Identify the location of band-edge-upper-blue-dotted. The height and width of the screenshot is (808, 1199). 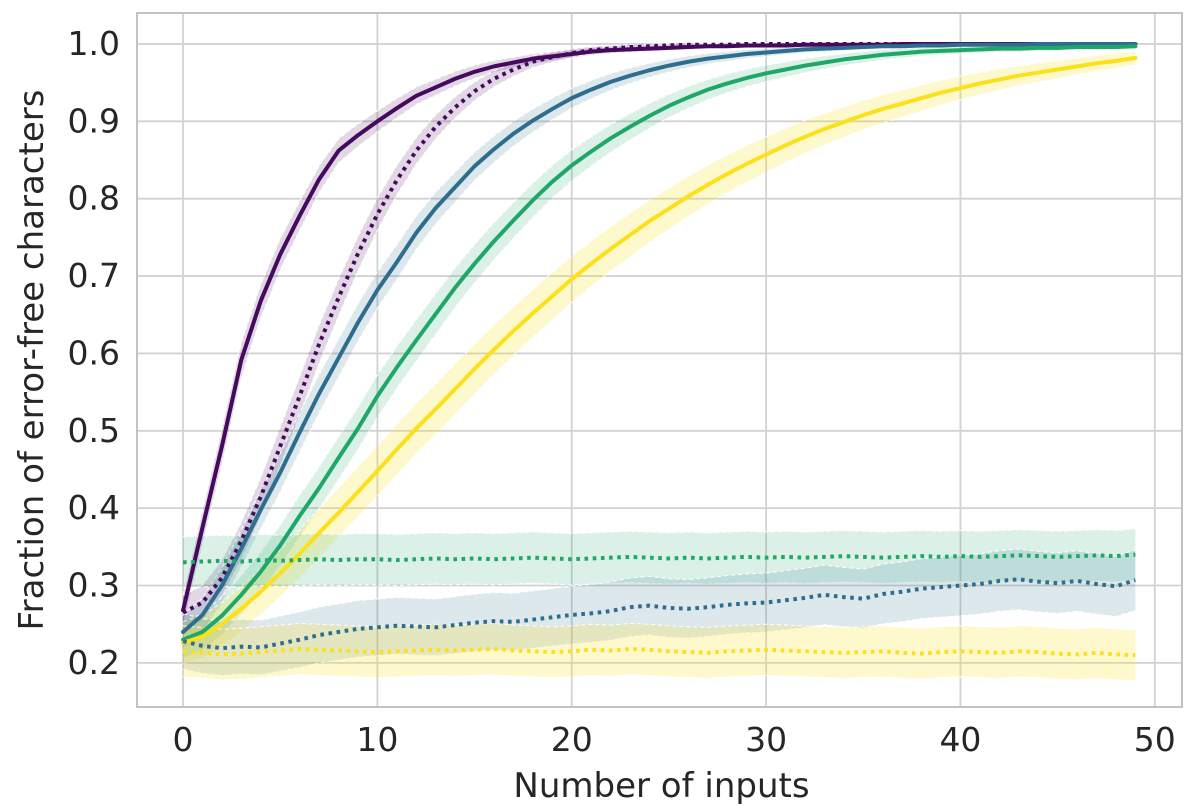
(659, 585).